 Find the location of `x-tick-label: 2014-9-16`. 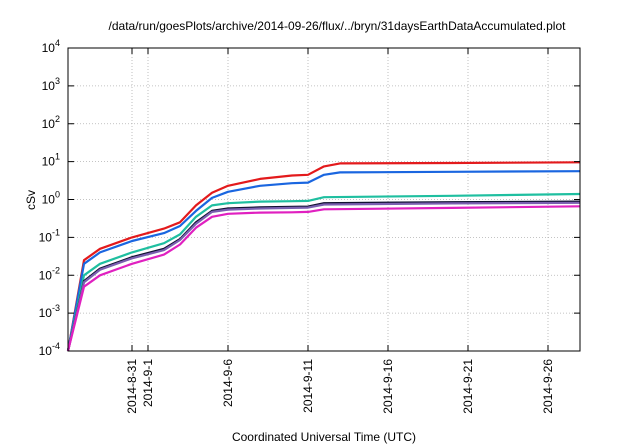

x-tick-label: 2014-9-16 is located at coordinates (388, 386).